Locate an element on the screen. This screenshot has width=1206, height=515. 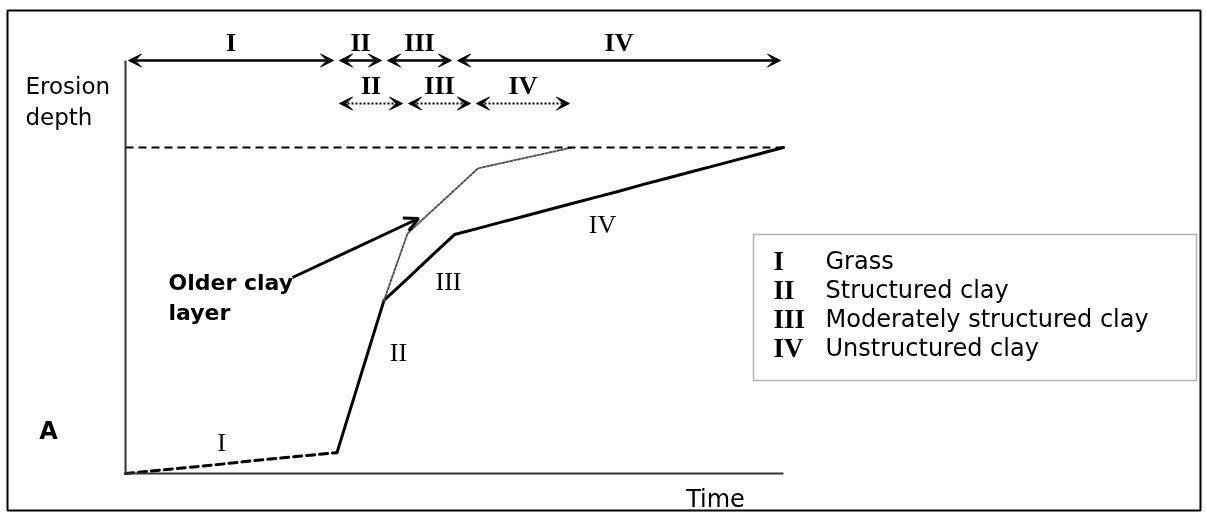
annotation: IV is located at coordinates (602, 224).